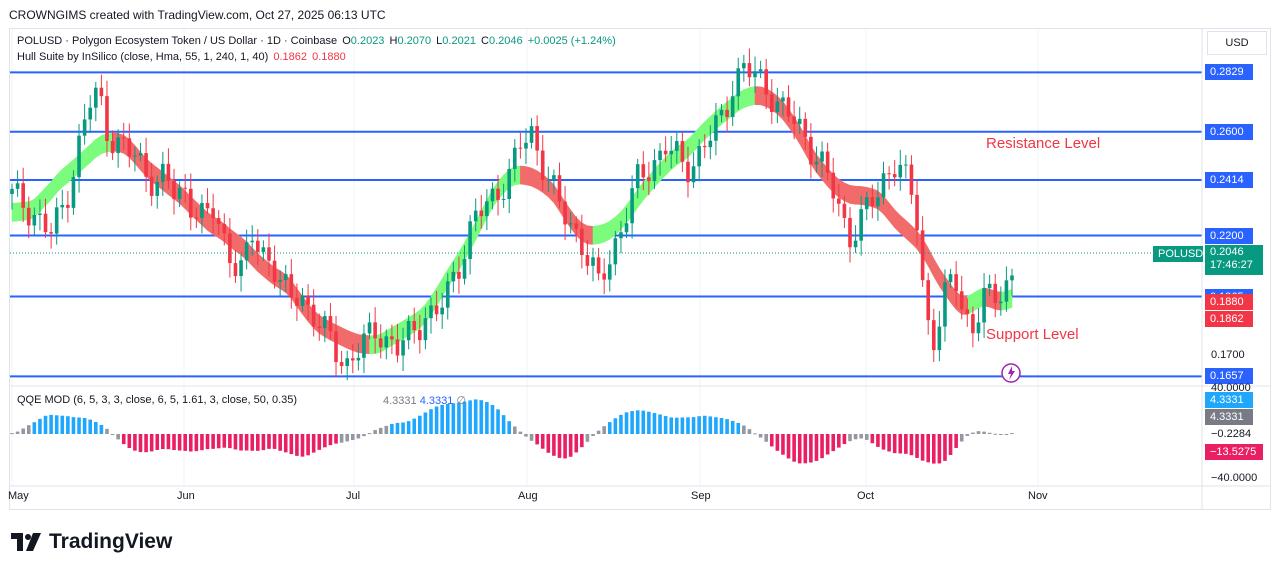 Image resolution: width=1281 pixels, height=571 pixels. I want to click on time-label-jun: Jun, so click(186, 496).